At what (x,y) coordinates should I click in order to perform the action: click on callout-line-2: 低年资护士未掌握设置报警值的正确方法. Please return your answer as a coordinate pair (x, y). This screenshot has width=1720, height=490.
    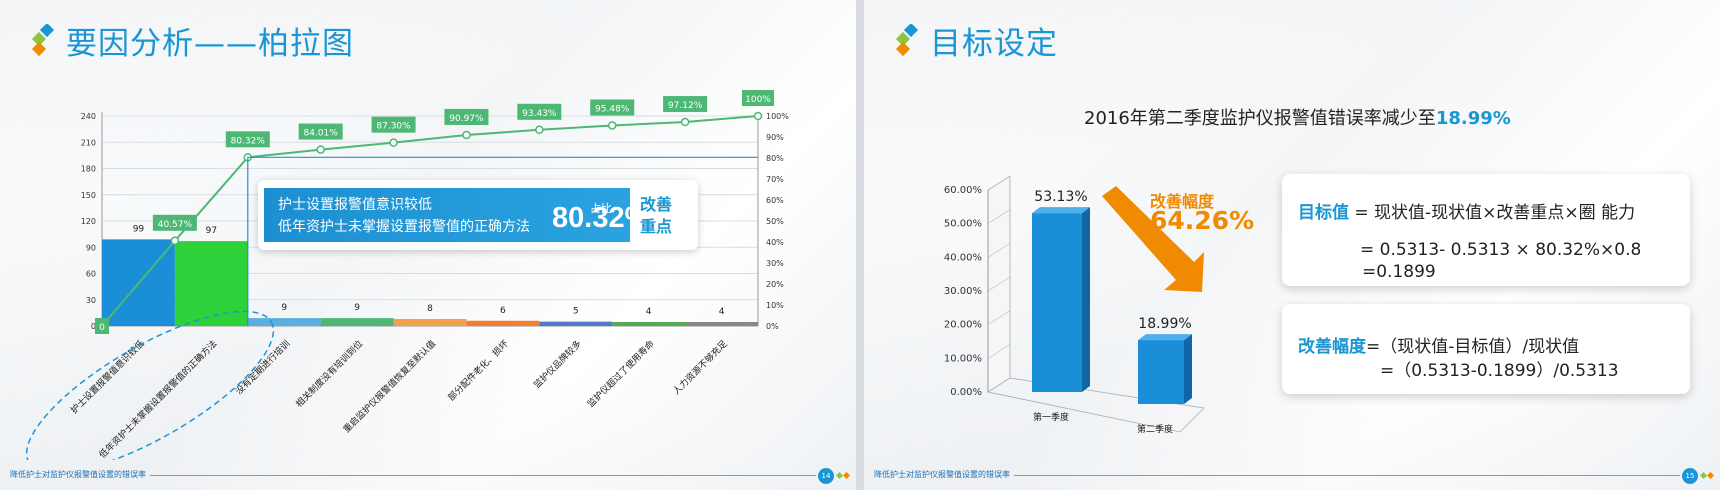
    Looking at the image, I should click on (404, 227).